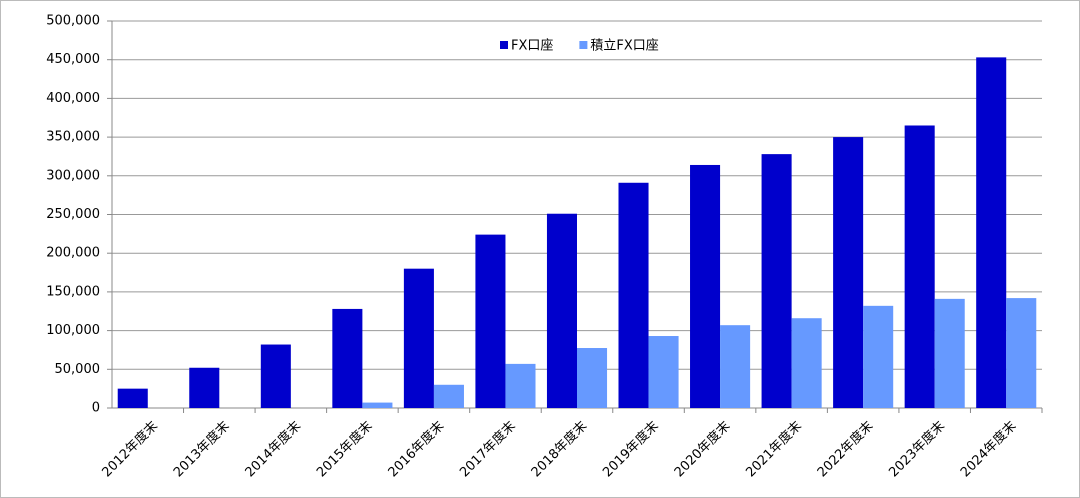  Describe the element at coordinates (532, 46) in the screenshot. I see `legend-label: FX口座` at that location.